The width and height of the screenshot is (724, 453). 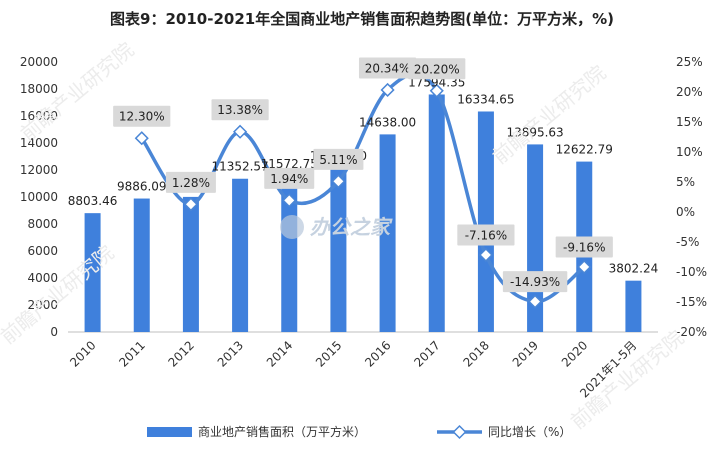 What do you see at coordinates (689, 152) in the screenshot?
I see `y-right-tick-label: 10%` at bounding box center [689, 152].